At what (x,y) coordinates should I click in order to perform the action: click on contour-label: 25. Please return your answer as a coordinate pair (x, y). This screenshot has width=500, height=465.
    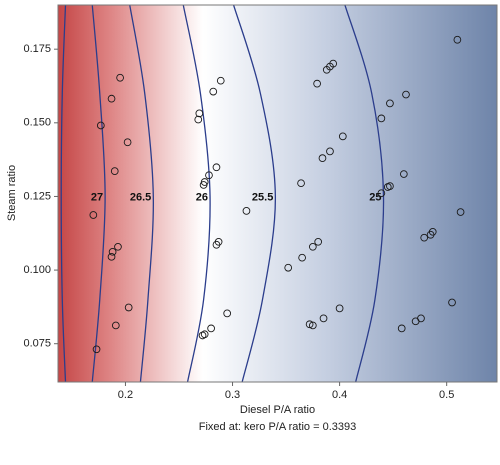
    Looking at the image, I should click on (375, 197).